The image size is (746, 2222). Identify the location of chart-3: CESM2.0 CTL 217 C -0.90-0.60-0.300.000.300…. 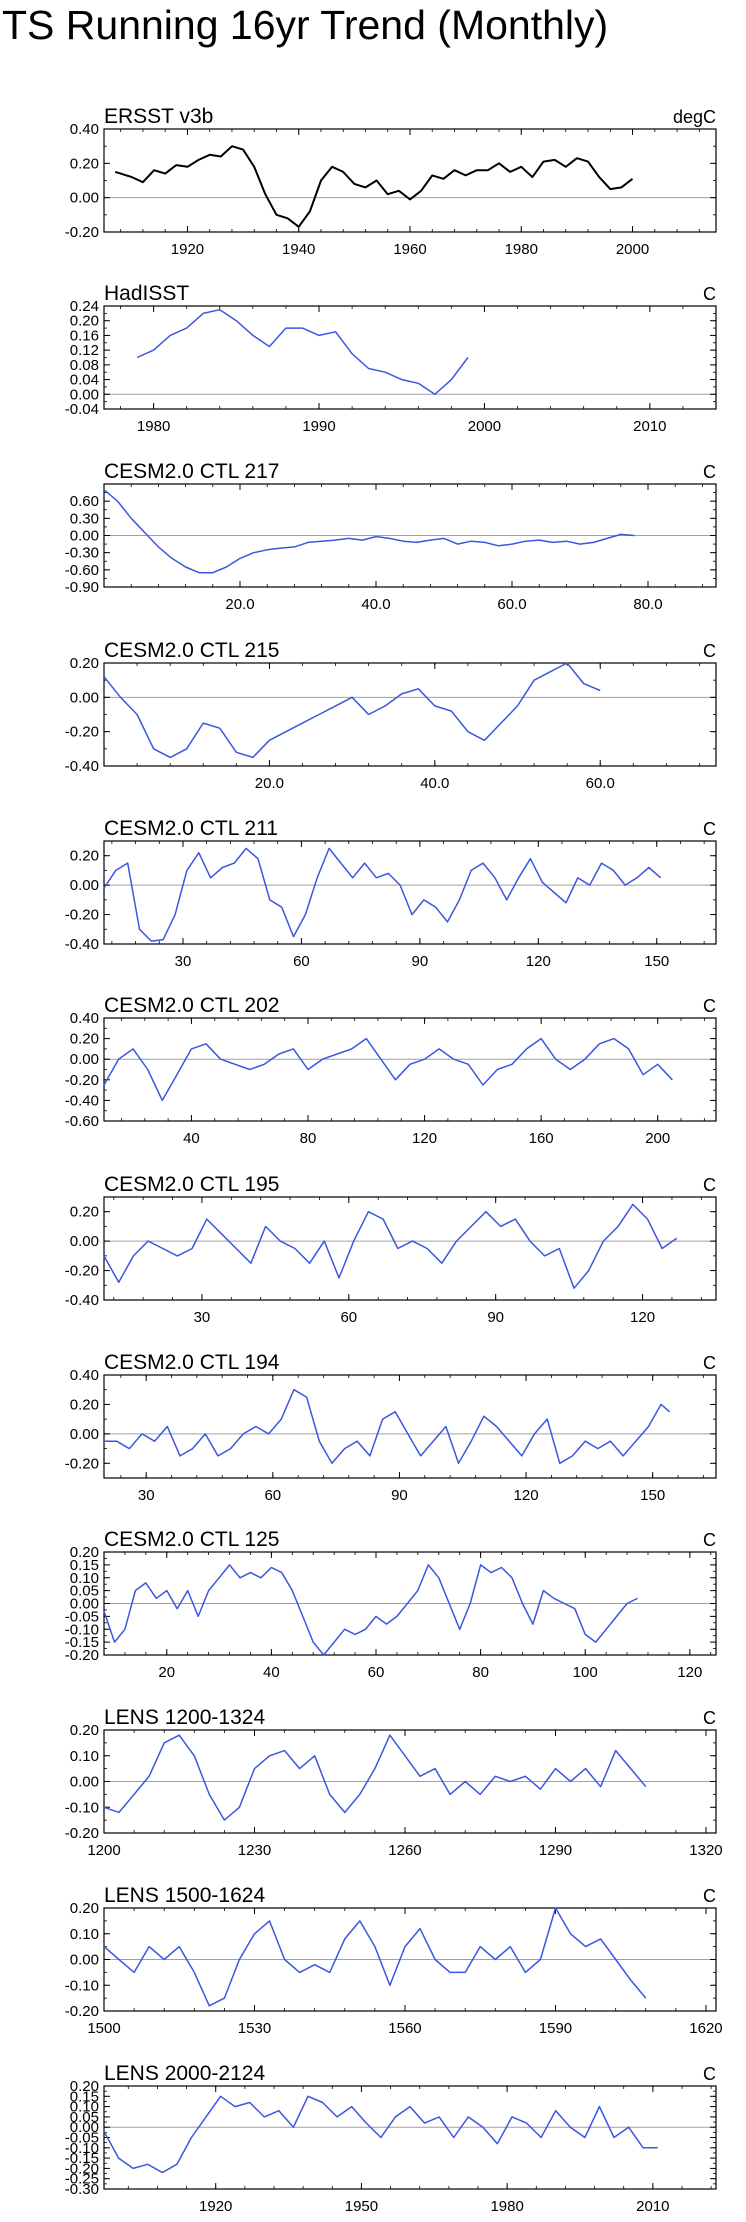
(391, 536).